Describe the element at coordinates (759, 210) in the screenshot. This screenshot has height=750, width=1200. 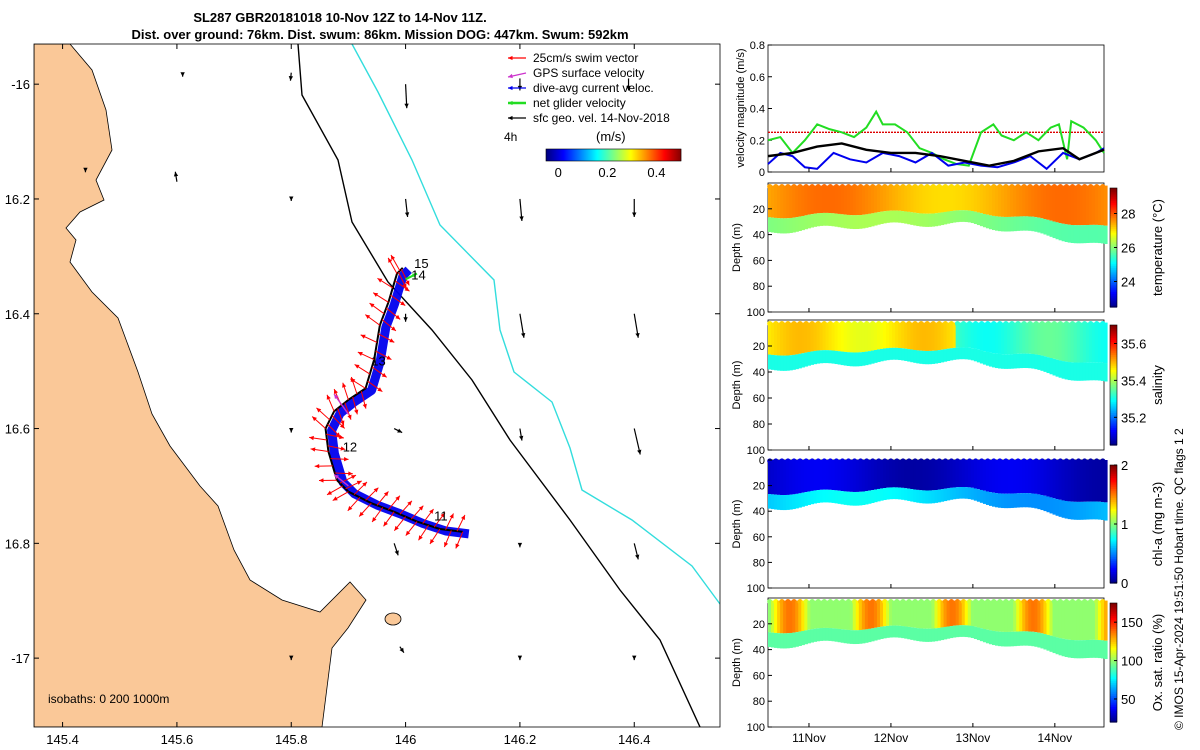
I see `section-y-tick-label: 20` at that location.